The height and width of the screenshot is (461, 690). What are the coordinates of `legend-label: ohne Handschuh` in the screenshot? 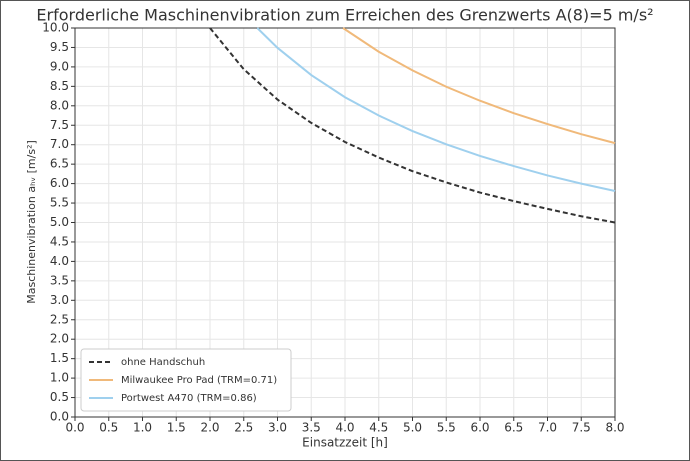 It's located at (163, 362).